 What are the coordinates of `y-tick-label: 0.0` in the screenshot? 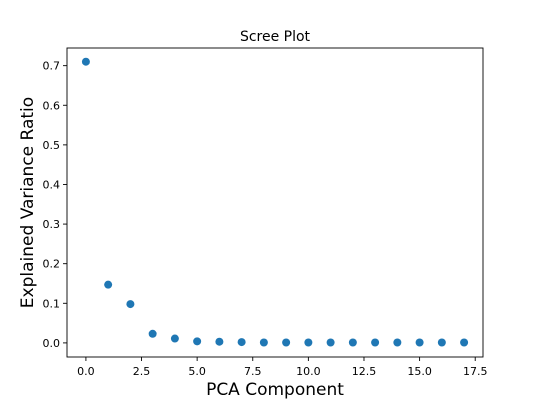 It's located at (52, 343).